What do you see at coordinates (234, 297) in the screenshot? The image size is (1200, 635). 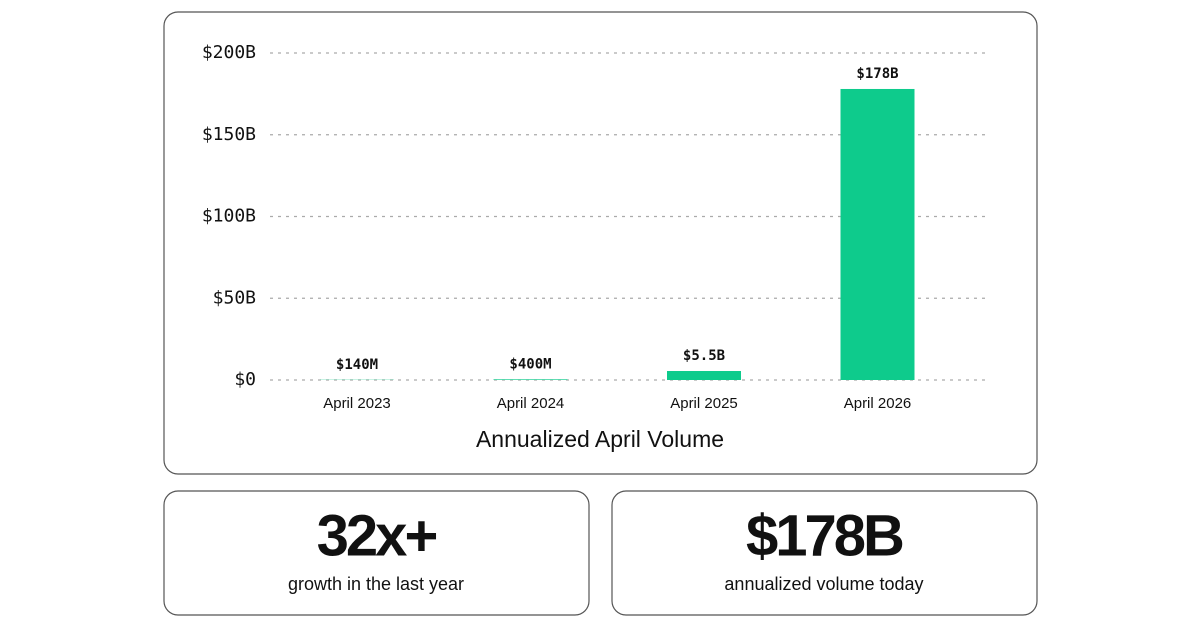 I see `y-tick-label: $50B` at bounding box center [234, 297].